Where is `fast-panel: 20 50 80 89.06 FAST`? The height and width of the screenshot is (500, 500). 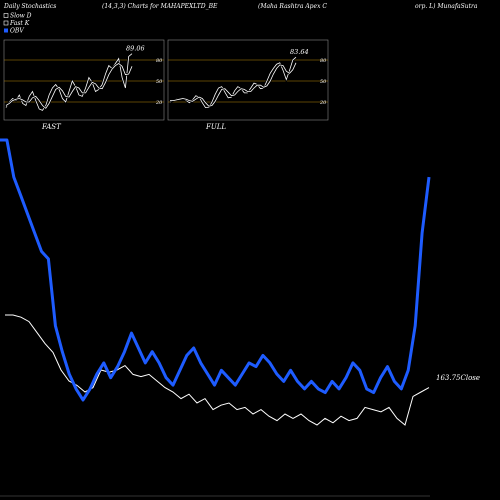 fast-panel: 20 50 80 89.06 FAST is located at coordinates (84, 85).